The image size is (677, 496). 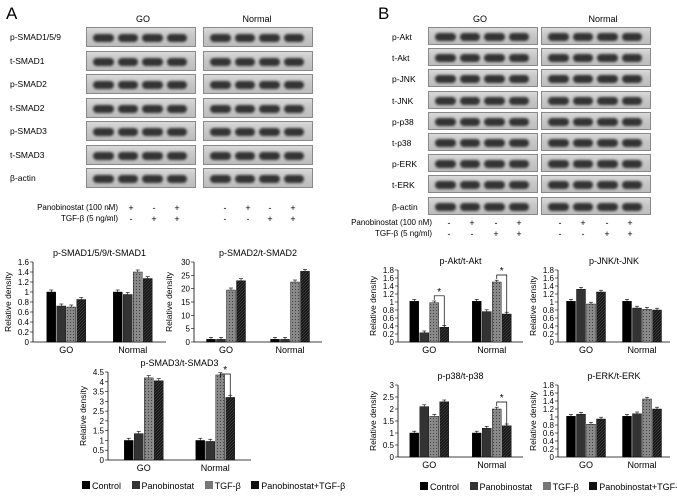 What do you see at coordinates (392, 409) in the screenshot?
I see `y-tick-label: 2` at bounding box center [392, 409].